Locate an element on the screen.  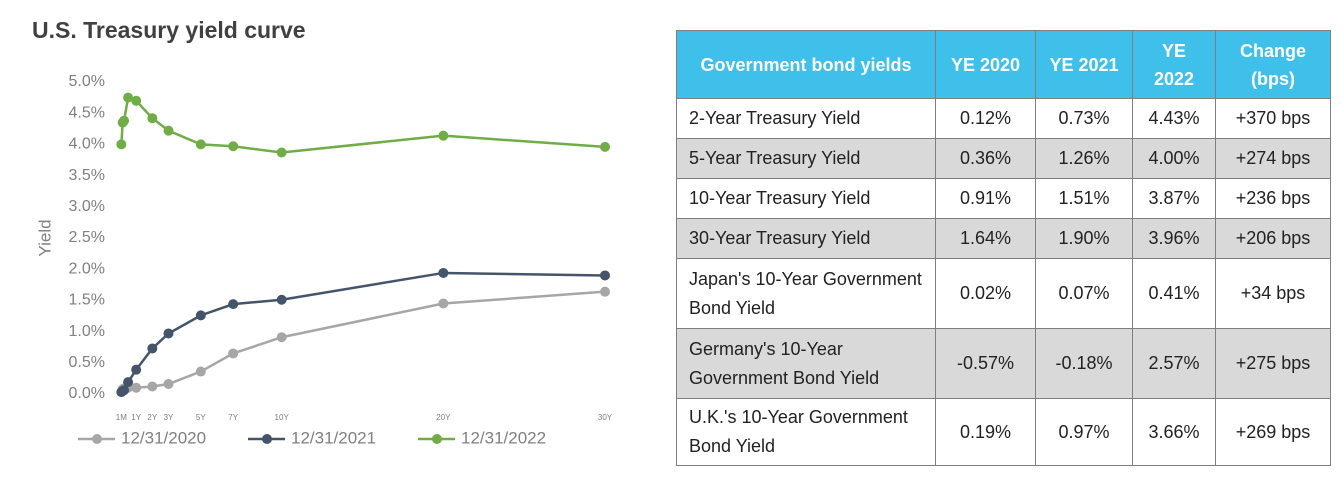
legend-marker is located at coordinates (97, 439).